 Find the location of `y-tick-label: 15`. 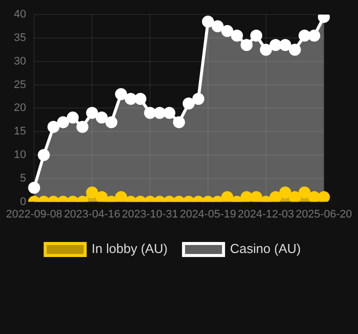

y-tick-label: 15 is located at coordinates (20, 132).